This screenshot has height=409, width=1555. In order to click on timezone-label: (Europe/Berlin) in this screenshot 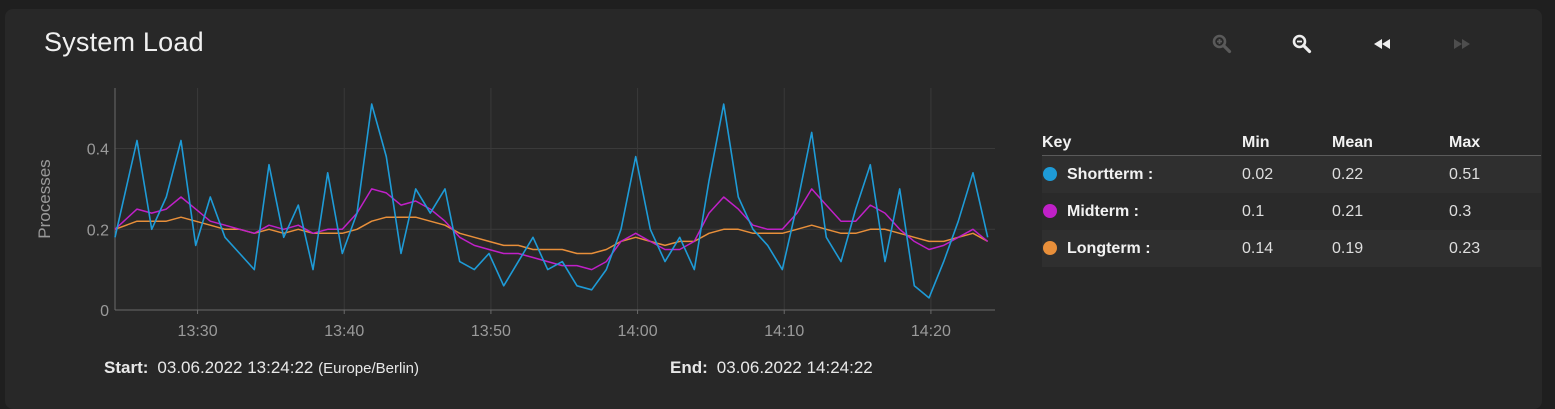, I will do `click(369, 368)`.